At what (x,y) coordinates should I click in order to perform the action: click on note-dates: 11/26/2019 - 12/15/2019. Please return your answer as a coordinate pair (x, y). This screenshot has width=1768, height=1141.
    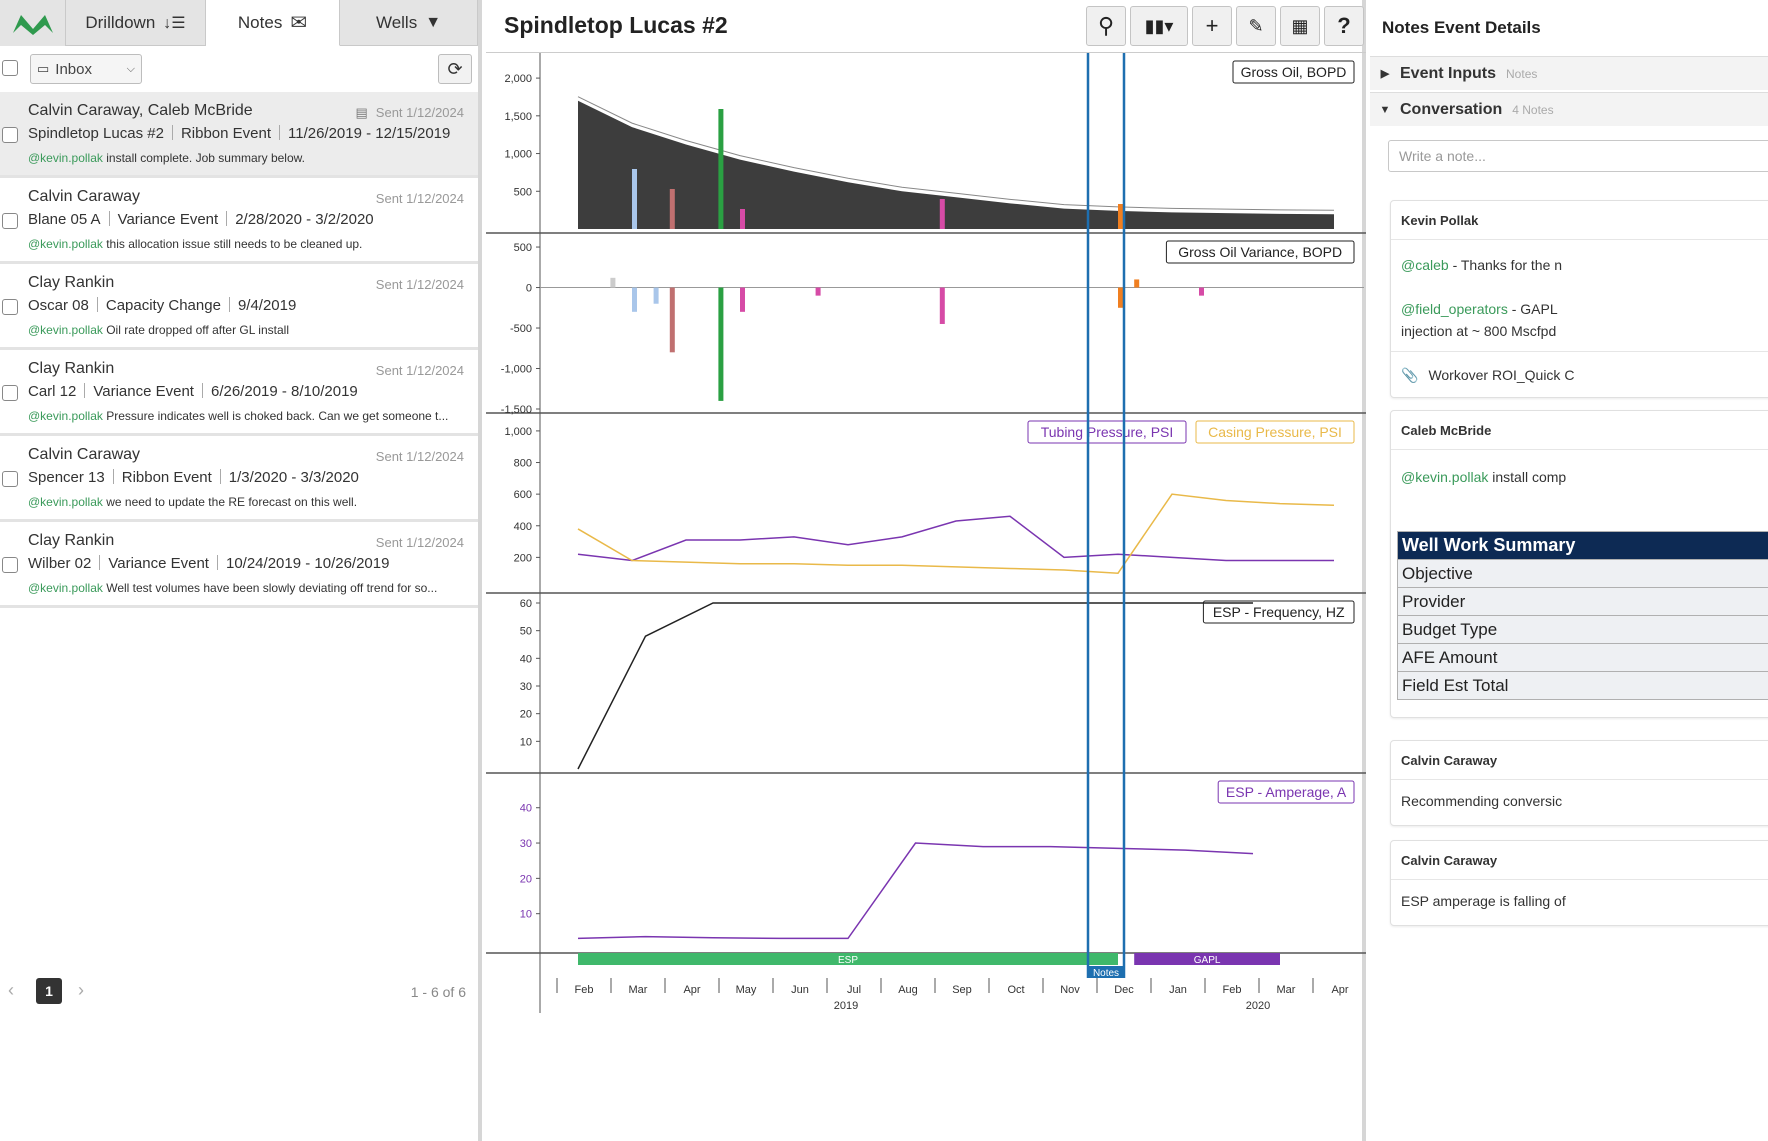
    Looking at the image, I should click on (369, 133).